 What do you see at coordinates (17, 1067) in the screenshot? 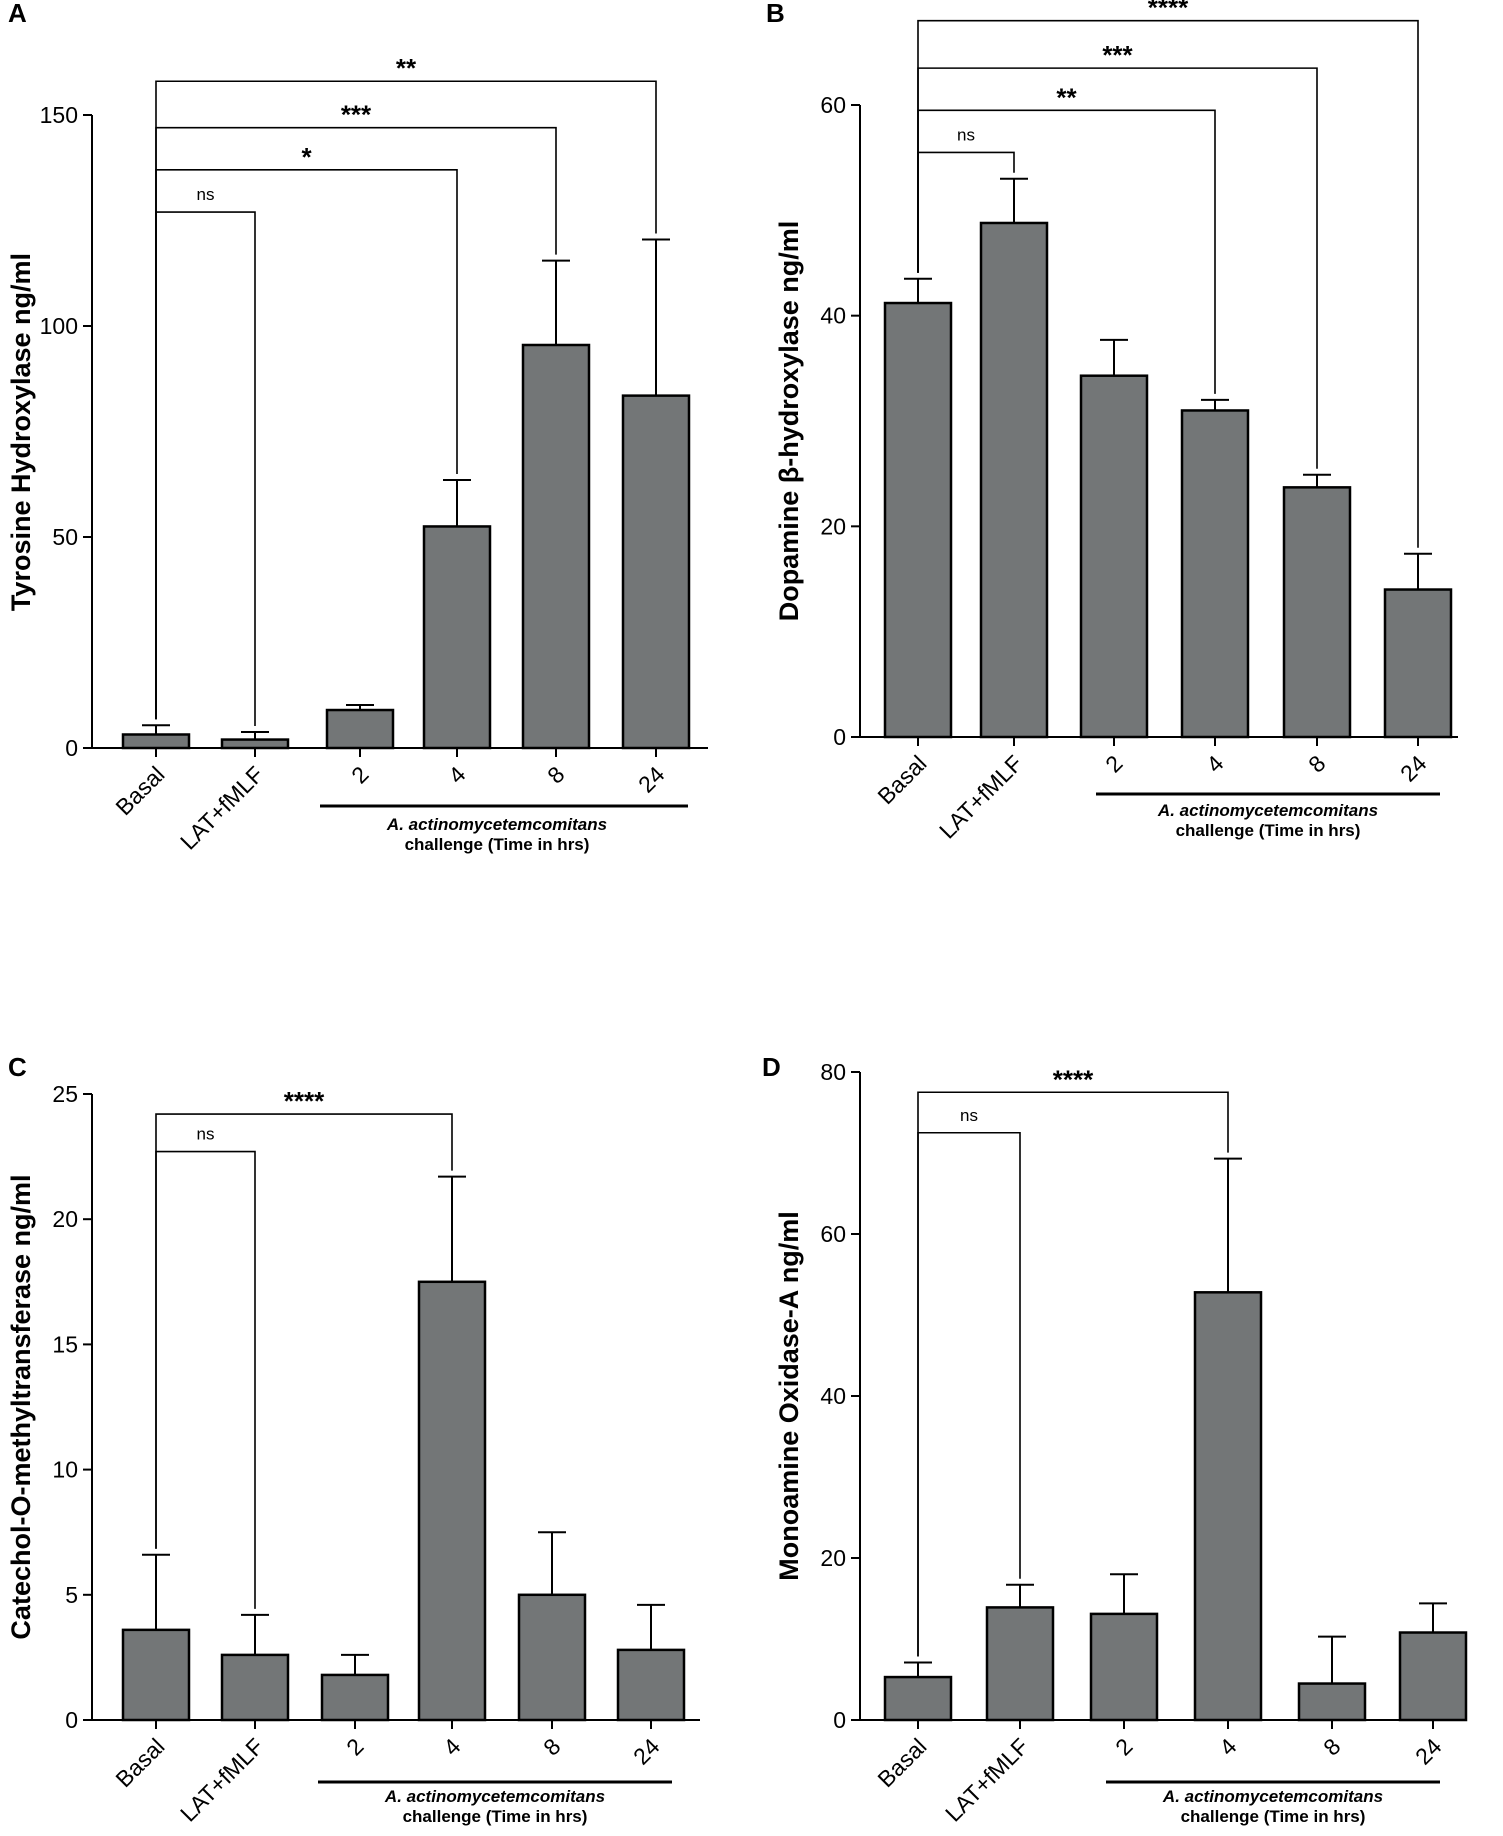
I see `panel-letter: C` at bounding box center [17, 1067].